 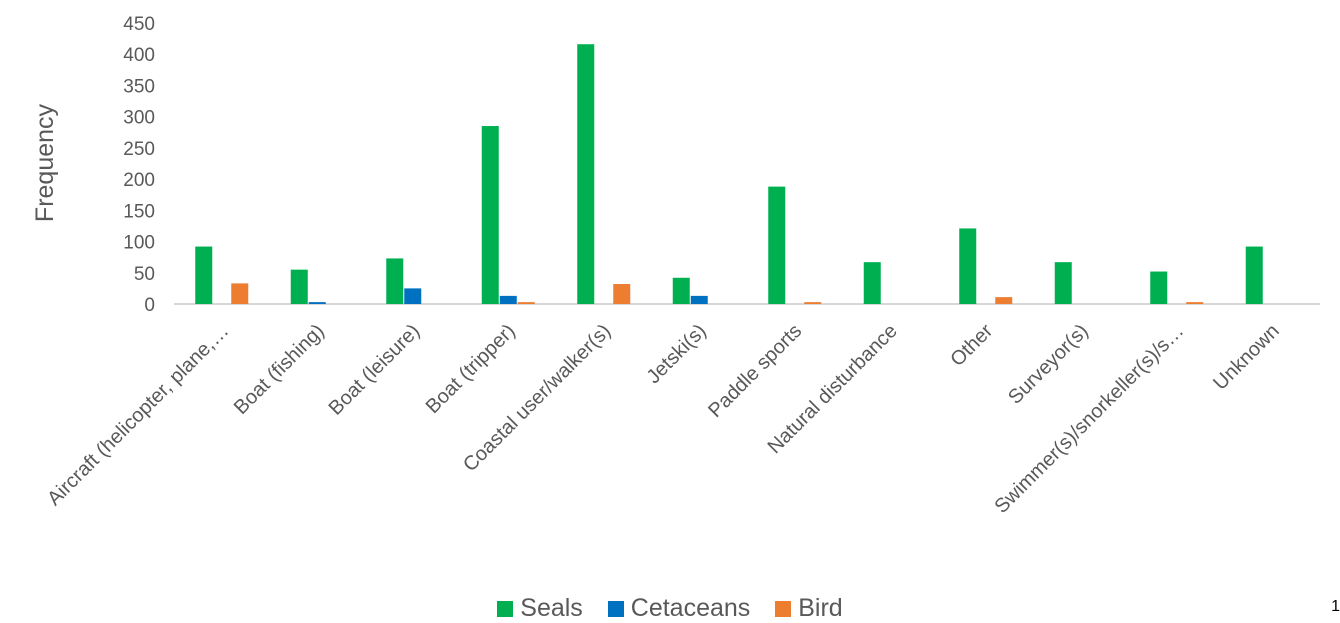 I want to click on x-tick-label: Unknown, so click(x=1246, y=357).